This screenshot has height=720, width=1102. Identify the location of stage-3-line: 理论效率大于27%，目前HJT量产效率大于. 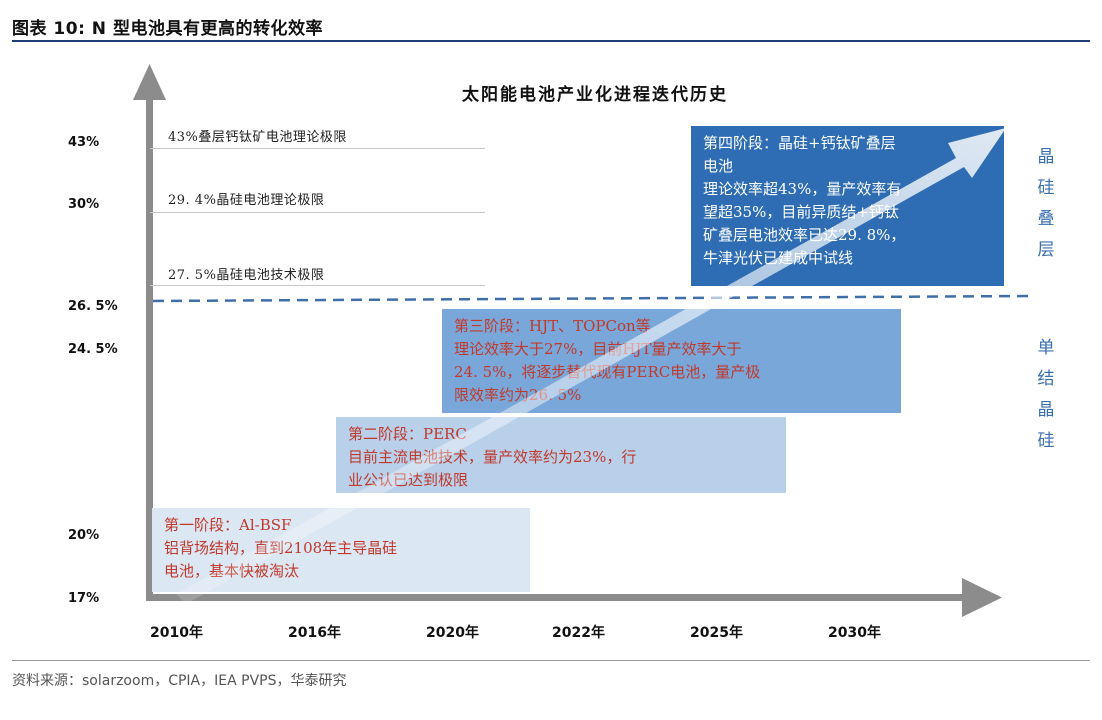
(598, 349).